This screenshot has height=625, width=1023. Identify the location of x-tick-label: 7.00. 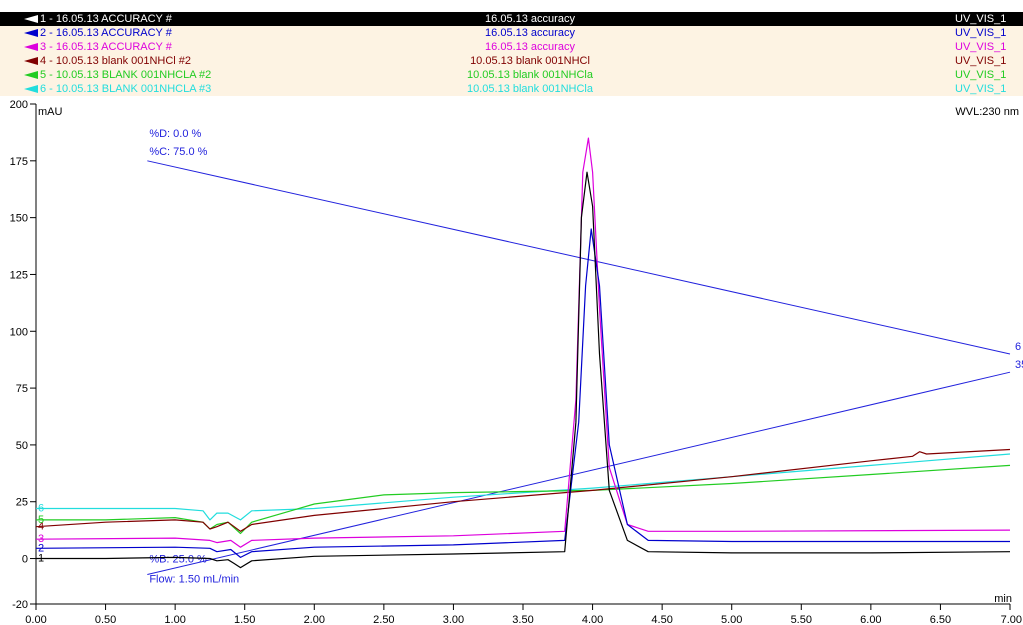
(1011, 619).